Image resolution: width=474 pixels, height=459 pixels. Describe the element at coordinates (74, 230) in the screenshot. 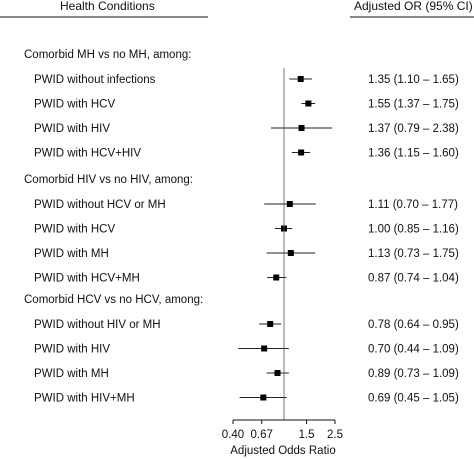

I see `row-label-2-2: PWID with HCV` at that location.